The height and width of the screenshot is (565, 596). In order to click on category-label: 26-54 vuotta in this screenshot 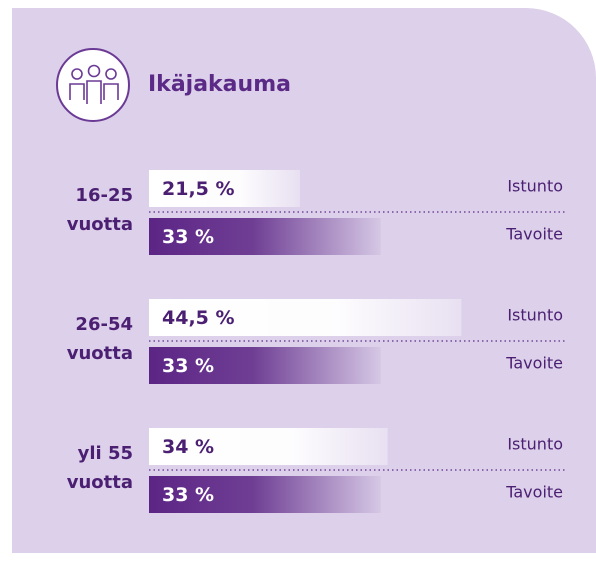, I will do `click(99, 339)`.